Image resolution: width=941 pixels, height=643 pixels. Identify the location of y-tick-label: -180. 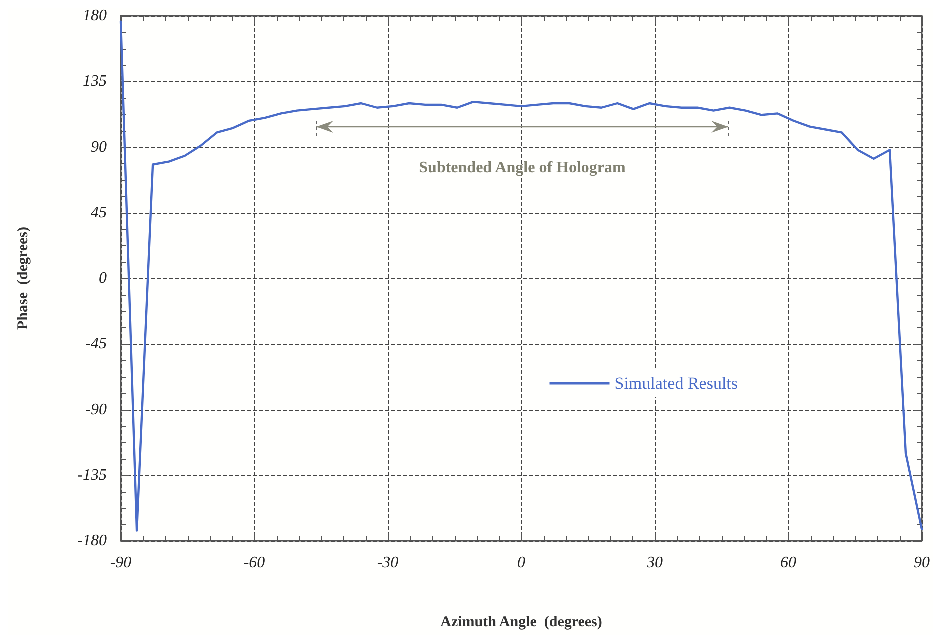
(92, 541).